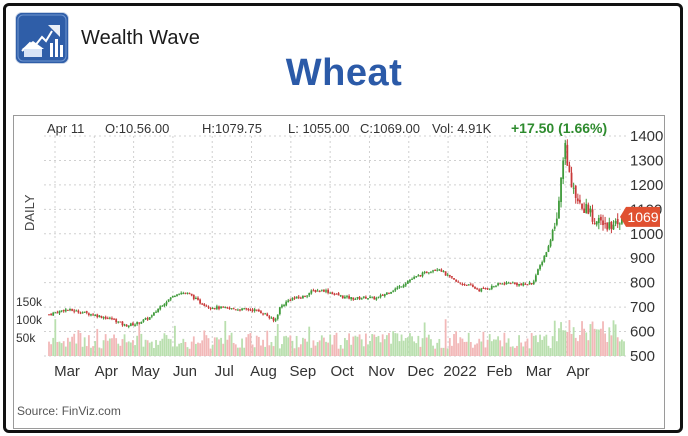 This screenshot has height=436, width=688. Describe the element at coordinates (539, 371) in the screenshot. I see `x-tick-label: Mar` at that location.